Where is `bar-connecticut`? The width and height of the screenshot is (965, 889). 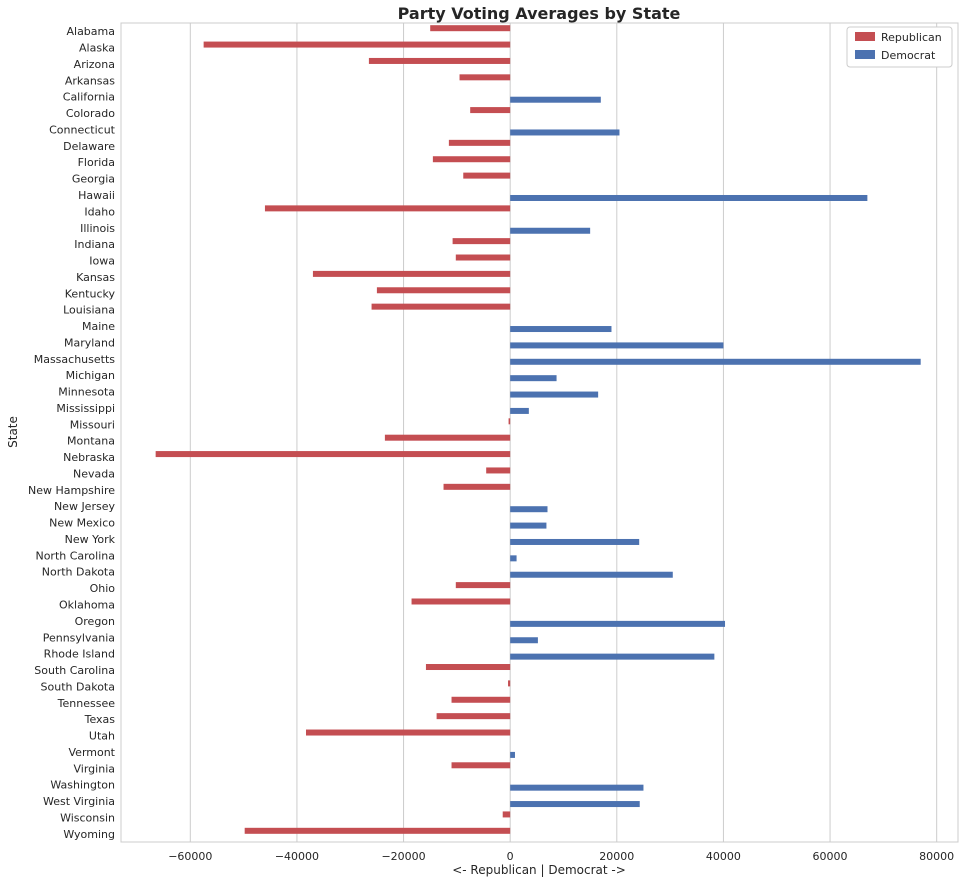 bar-connecticut is located at coordinates (565, 132).